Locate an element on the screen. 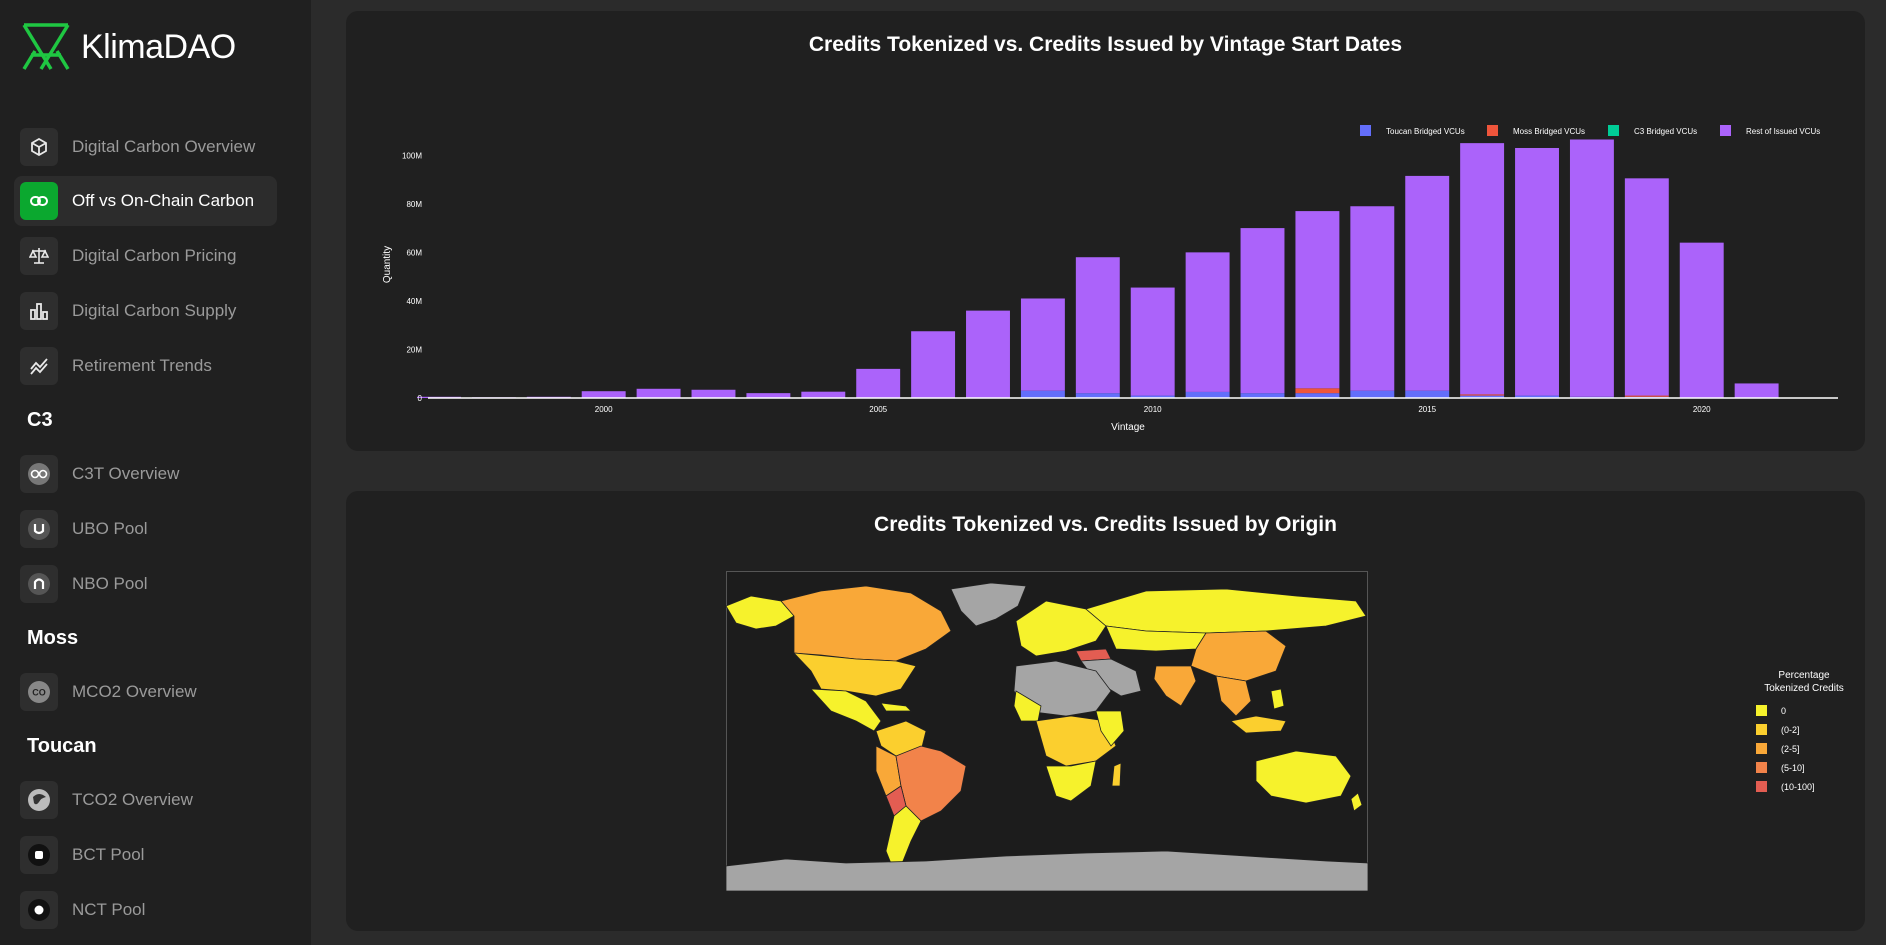  map-legend-title: Percentage Tokenized Credits is located at coordinates (1804, 682).